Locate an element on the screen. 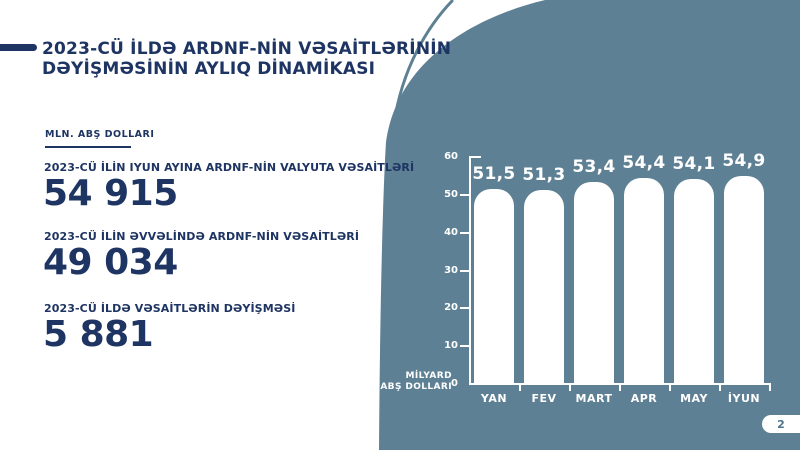  x-axis-label: YAN is located at coordinates (494, 398).